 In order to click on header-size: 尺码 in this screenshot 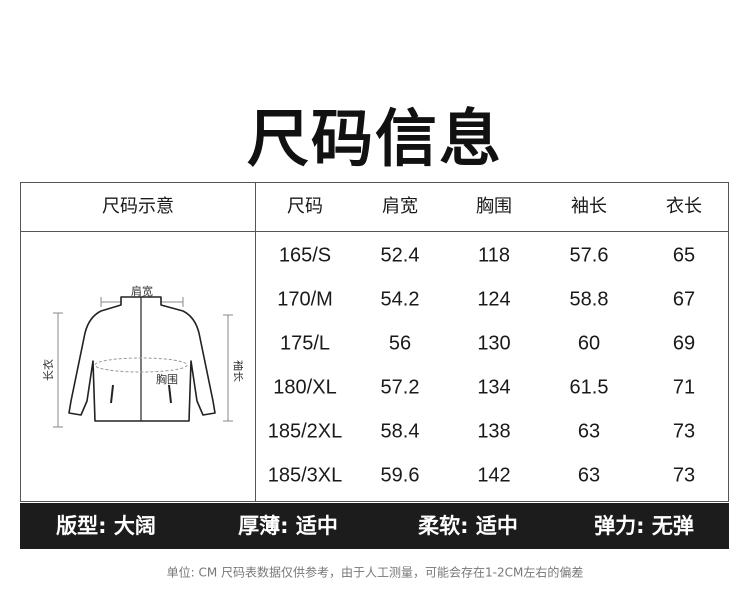, I will do `click(305, 206)`.